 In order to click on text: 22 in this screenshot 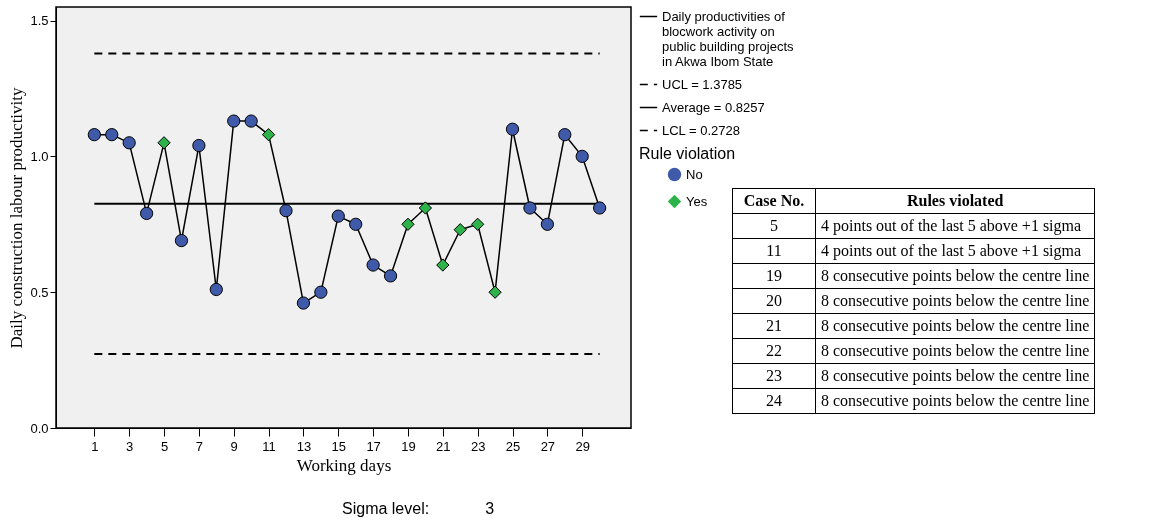, I will do `click(774, 351)`.